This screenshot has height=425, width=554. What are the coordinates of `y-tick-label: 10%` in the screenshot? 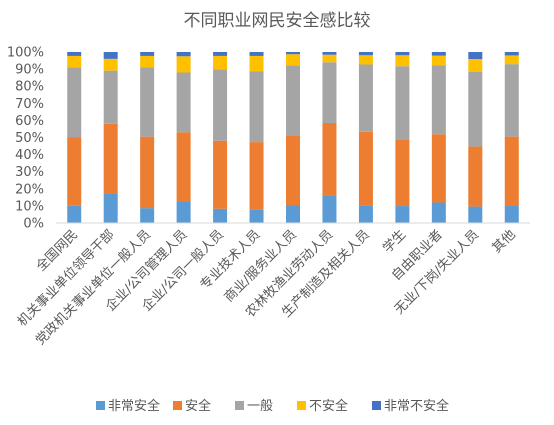 It's located at (29, 206).